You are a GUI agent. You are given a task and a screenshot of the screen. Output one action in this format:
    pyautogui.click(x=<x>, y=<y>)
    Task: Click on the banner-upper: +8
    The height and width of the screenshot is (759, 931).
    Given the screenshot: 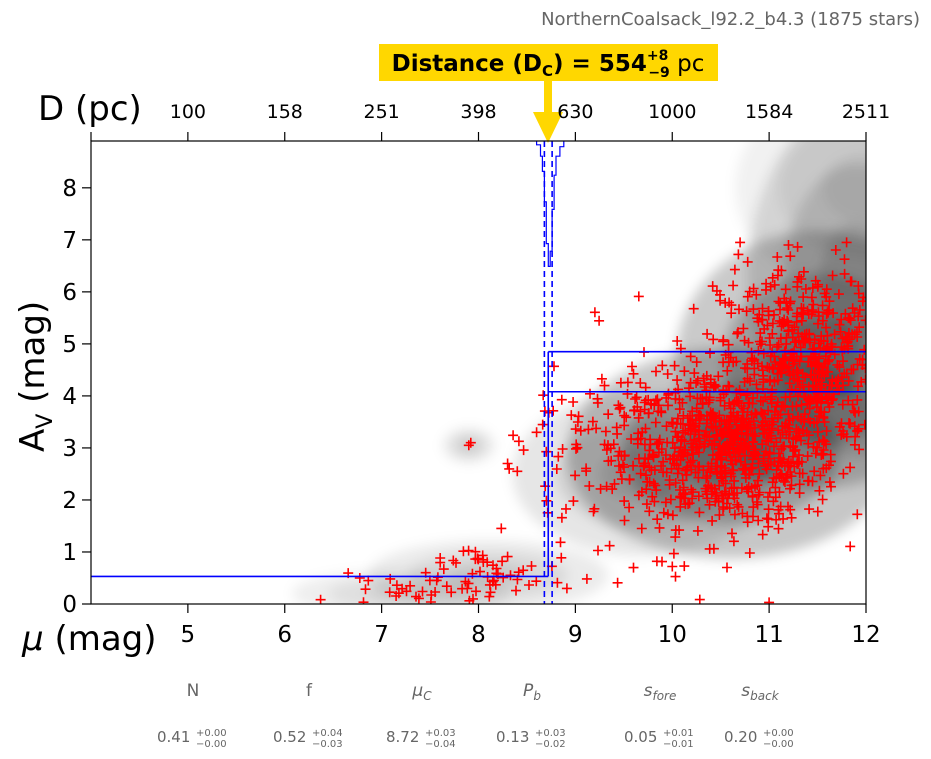 What is the action you would take?
    pyautogui.click(x=657, y=56)
    